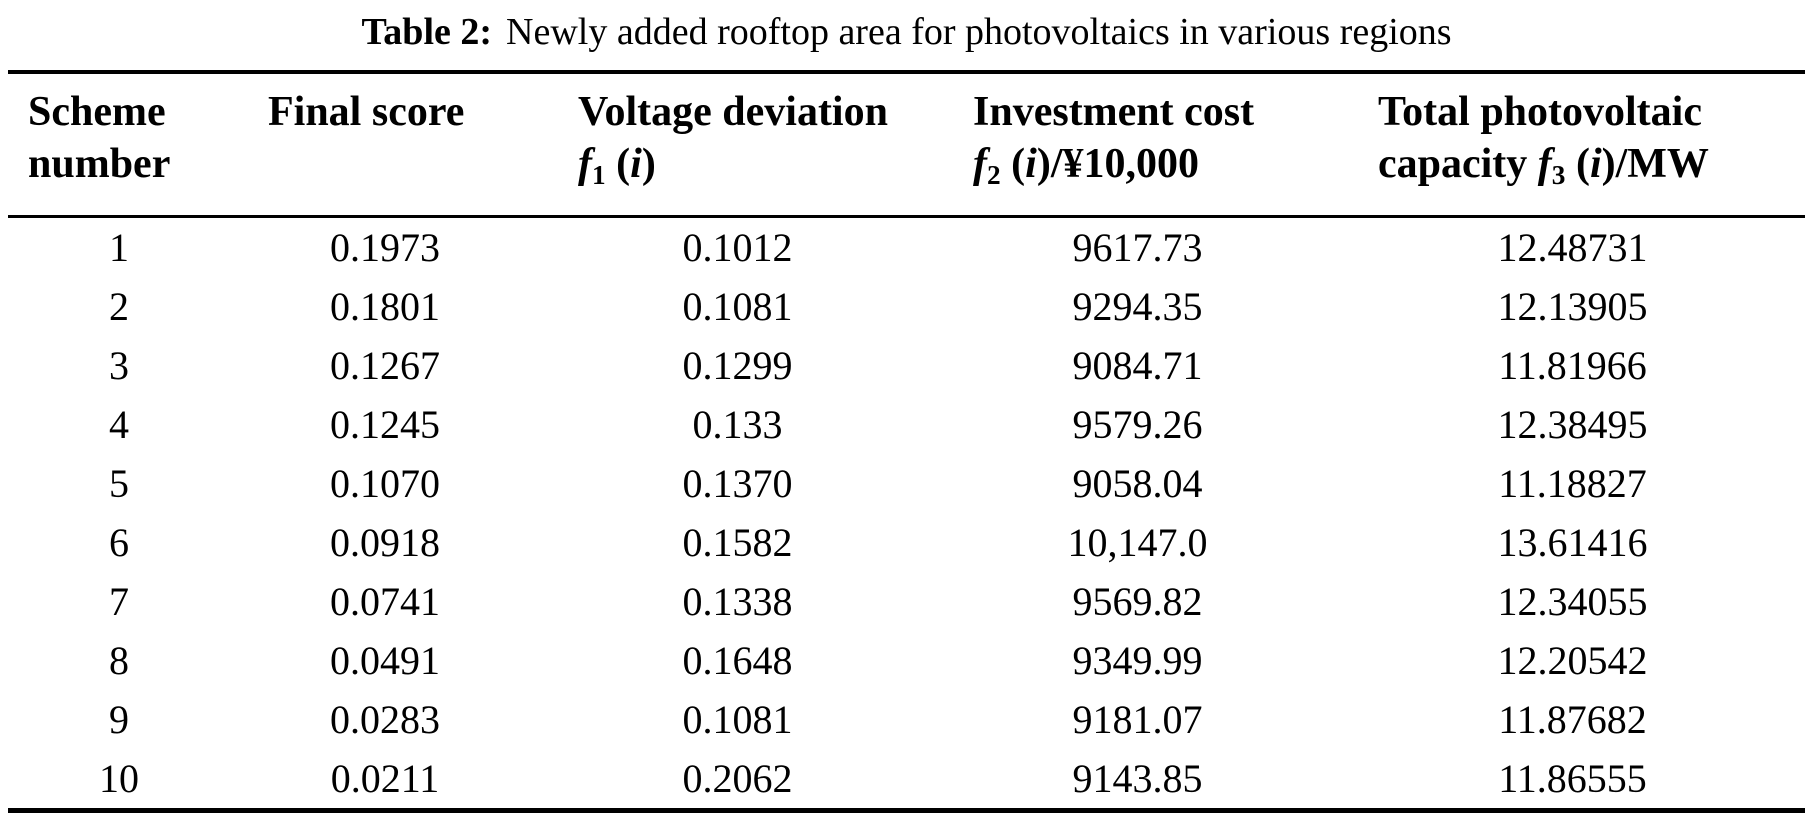 This screenshot has width=1813, height=814. What do you see at coordinates (1137, 306) in the screenshot?
I see `table-cell: 9294.35` at bounding box center [1137, 306].